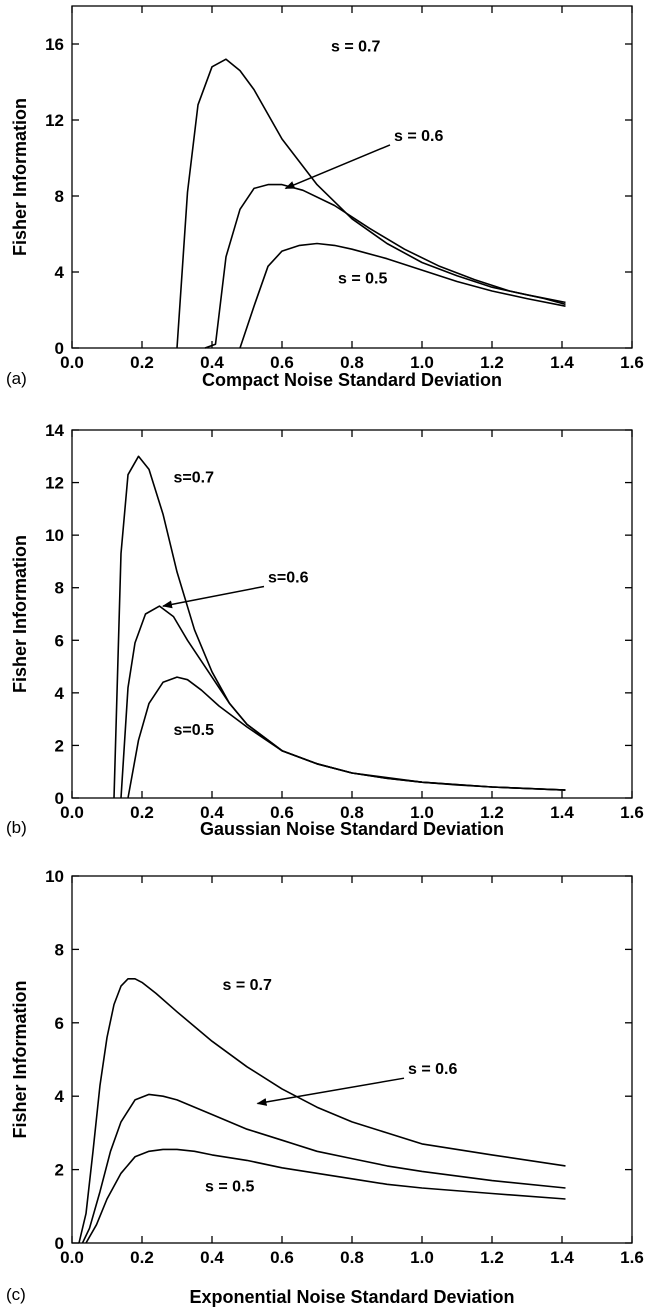  What do you see at coordinates (351, 1297) in the screenshot?
I see `x-axis-label: Exponential Noise Standard Deviation` at bounding box center [351, 1297].